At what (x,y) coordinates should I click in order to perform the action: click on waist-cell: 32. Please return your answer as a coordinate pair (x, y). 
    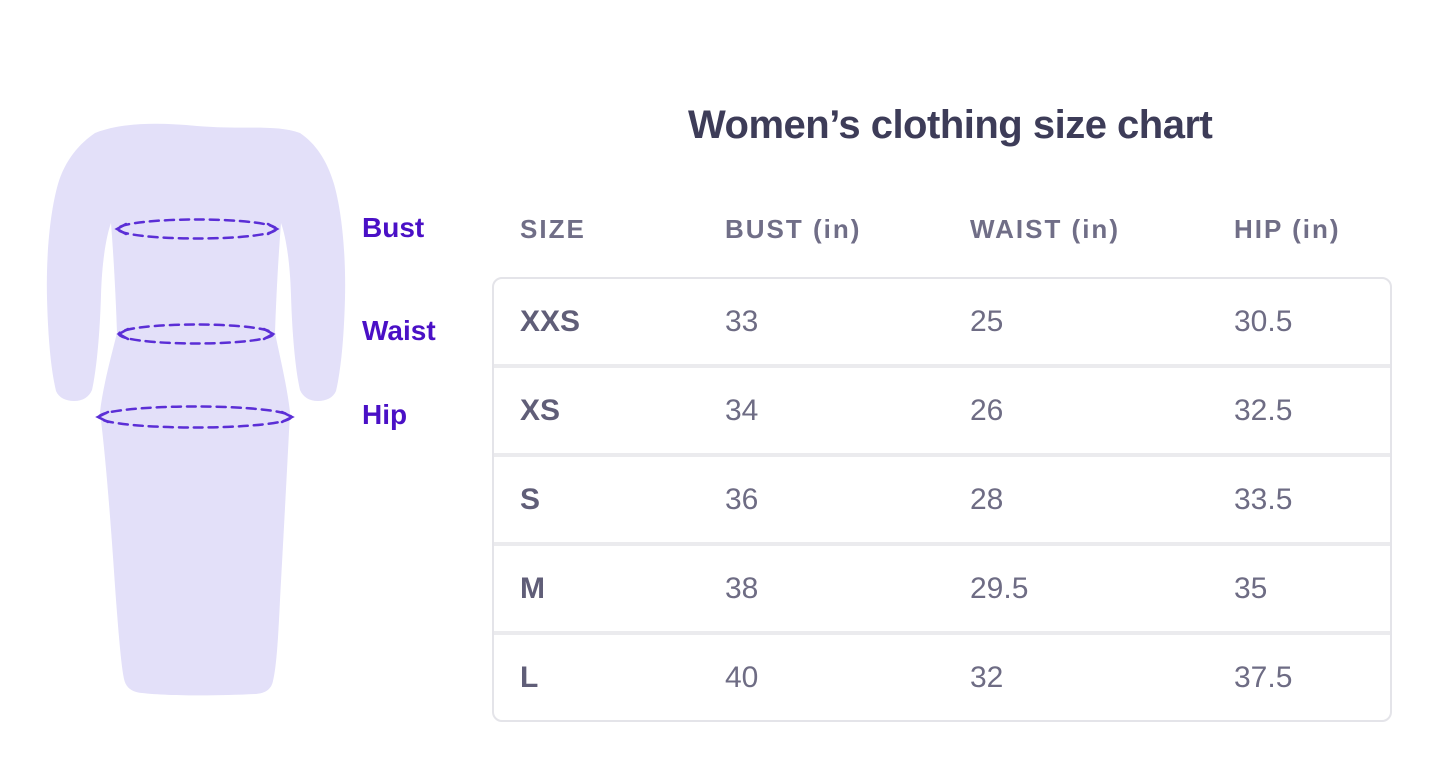
    Looking at the image, I should click on (987, 677).